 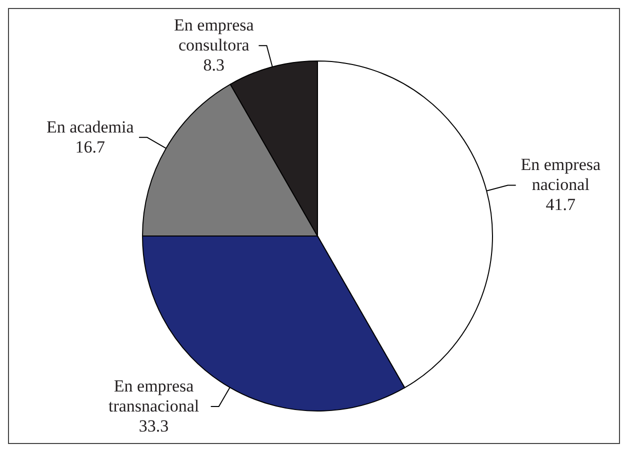 I want to click on slice-label: En empresa consultora, so click(x=214, y=35).